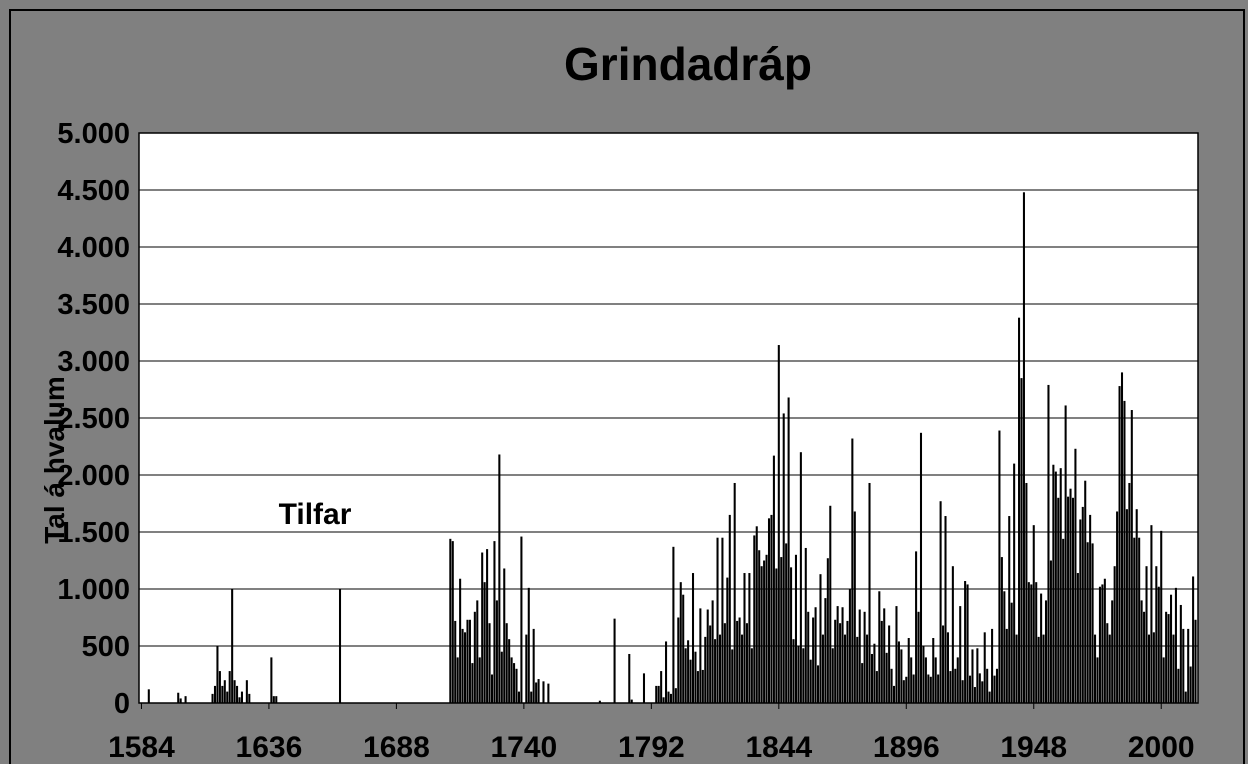 This screenshot has width=1248, height=764. I want to click on chart-title: Grindadráp, so click(688, 64).